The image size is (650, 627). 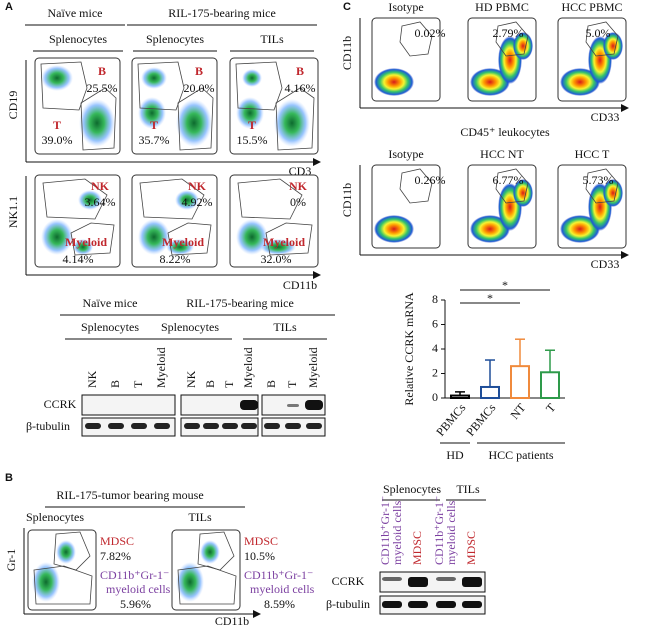 What do you see at coordinates (592, 154) in the screenshot?
I see `label: HCC T` at bounding box center [592, 154].